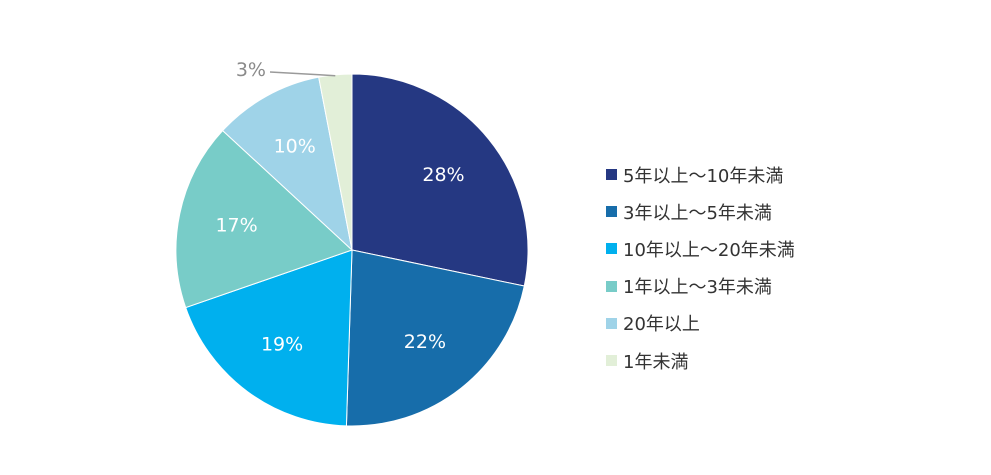 This screenshot has height=475, width=991. What do you see at coordinates (236, 225) in the screenshot?
I see `slice-label: 17%` at bounding box center [236, 225].